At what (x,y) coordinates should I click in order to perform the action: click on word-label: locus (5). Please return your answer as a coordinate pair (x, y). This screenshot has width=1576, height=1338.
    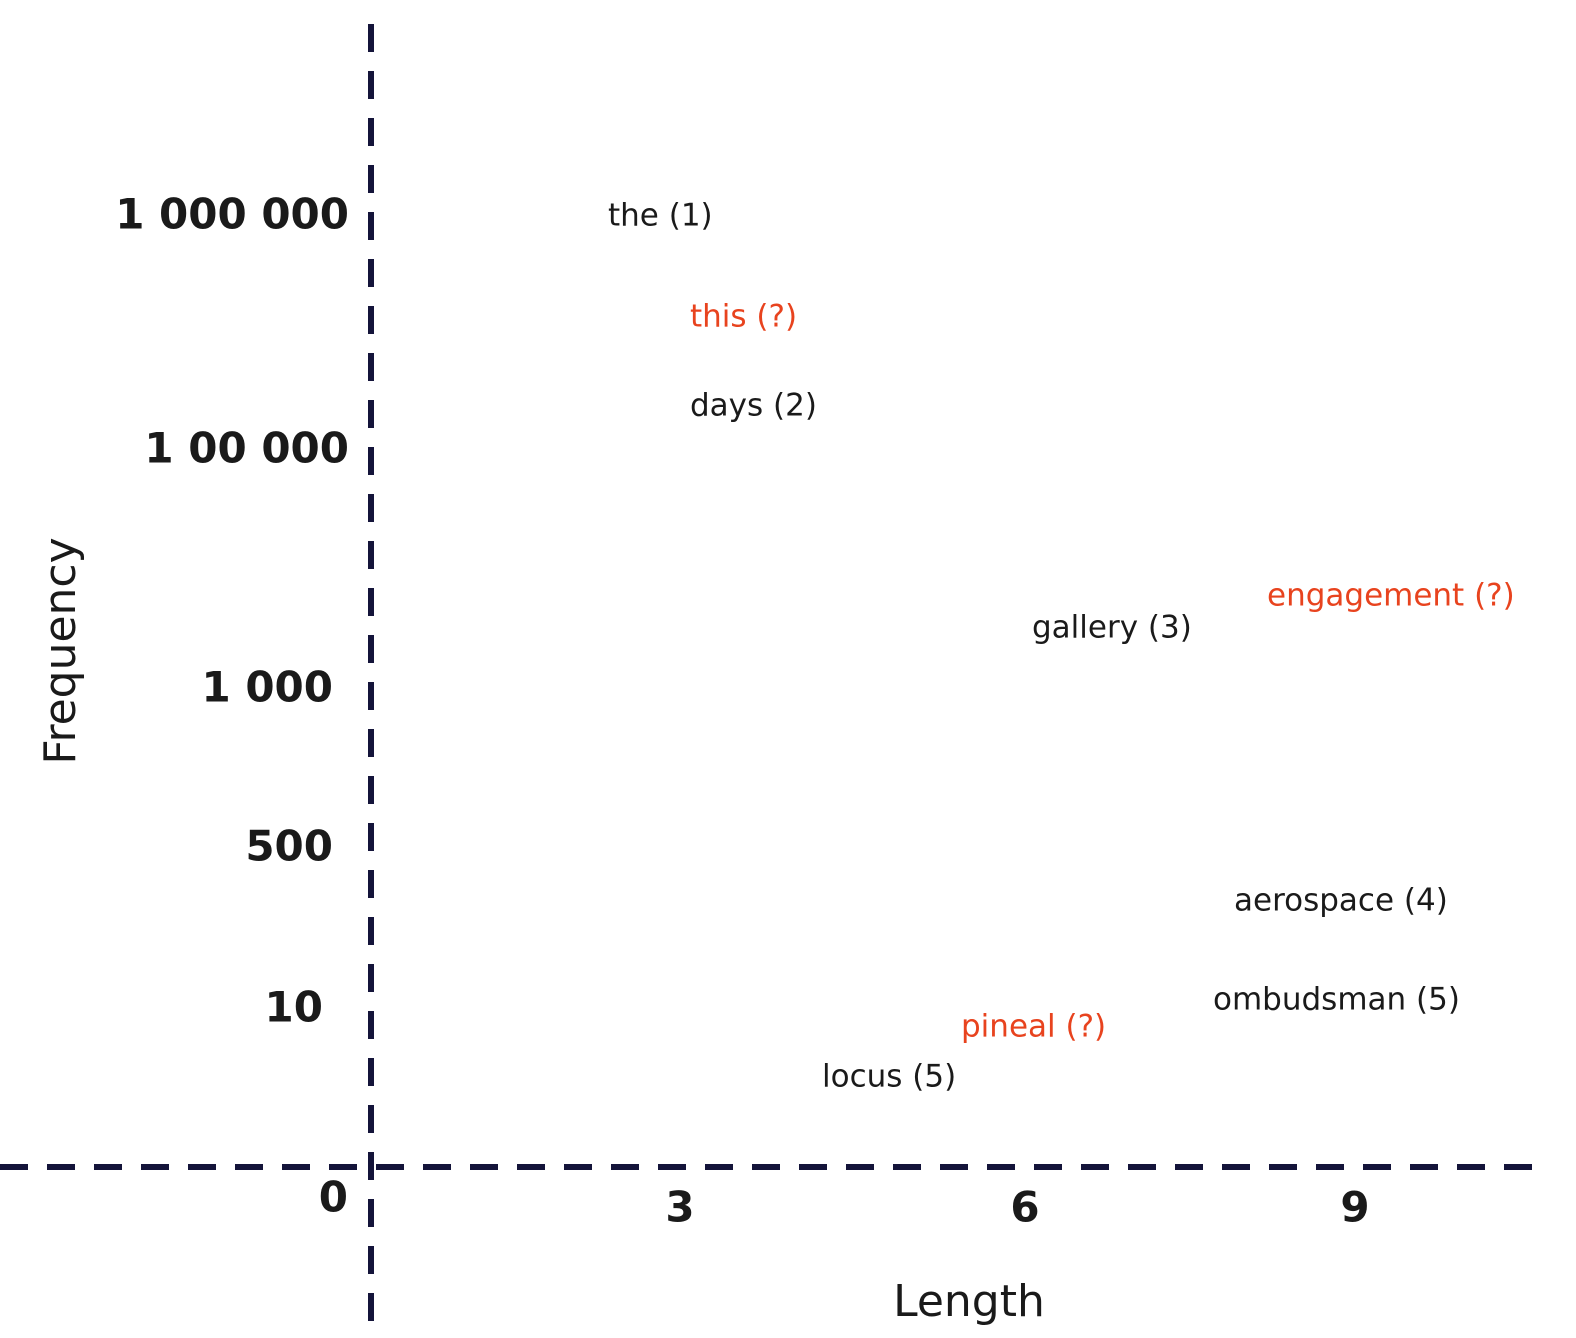
    Looking at the image, I should click on (889, 1077).